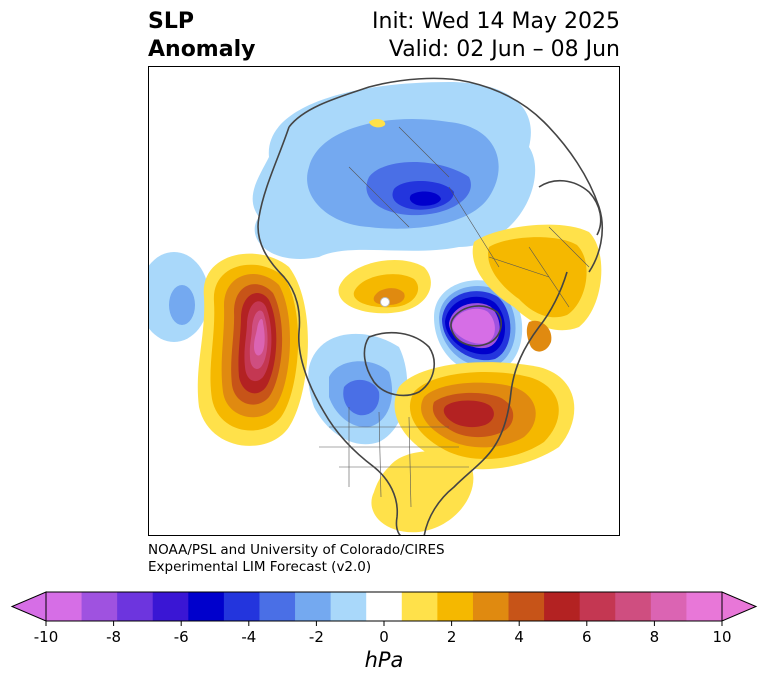  Describe the element at coordinates (181, 637) in the screenshot. I see `colorbar-tick-label: -6` at that location.